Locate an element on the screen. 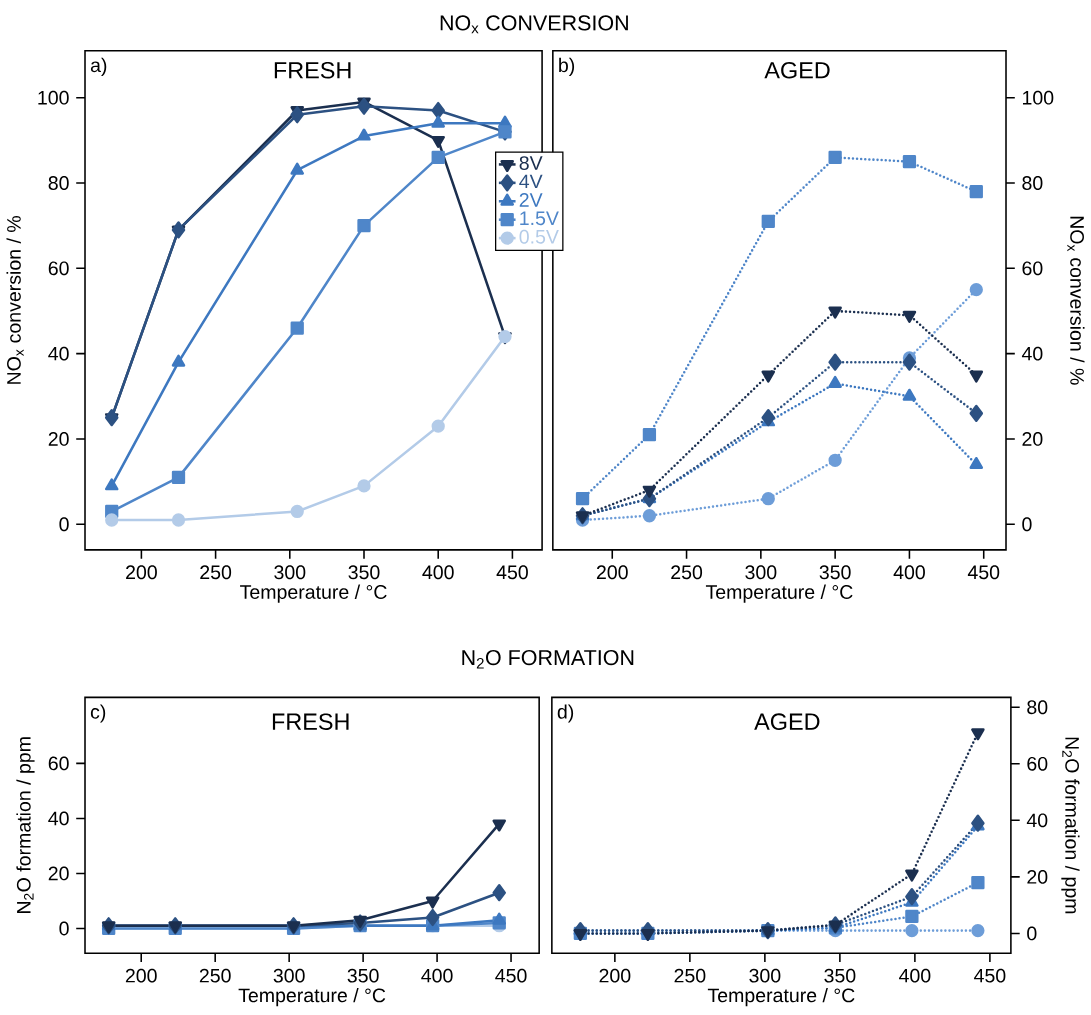  annotation: d) is located at coordinates (565, 713).